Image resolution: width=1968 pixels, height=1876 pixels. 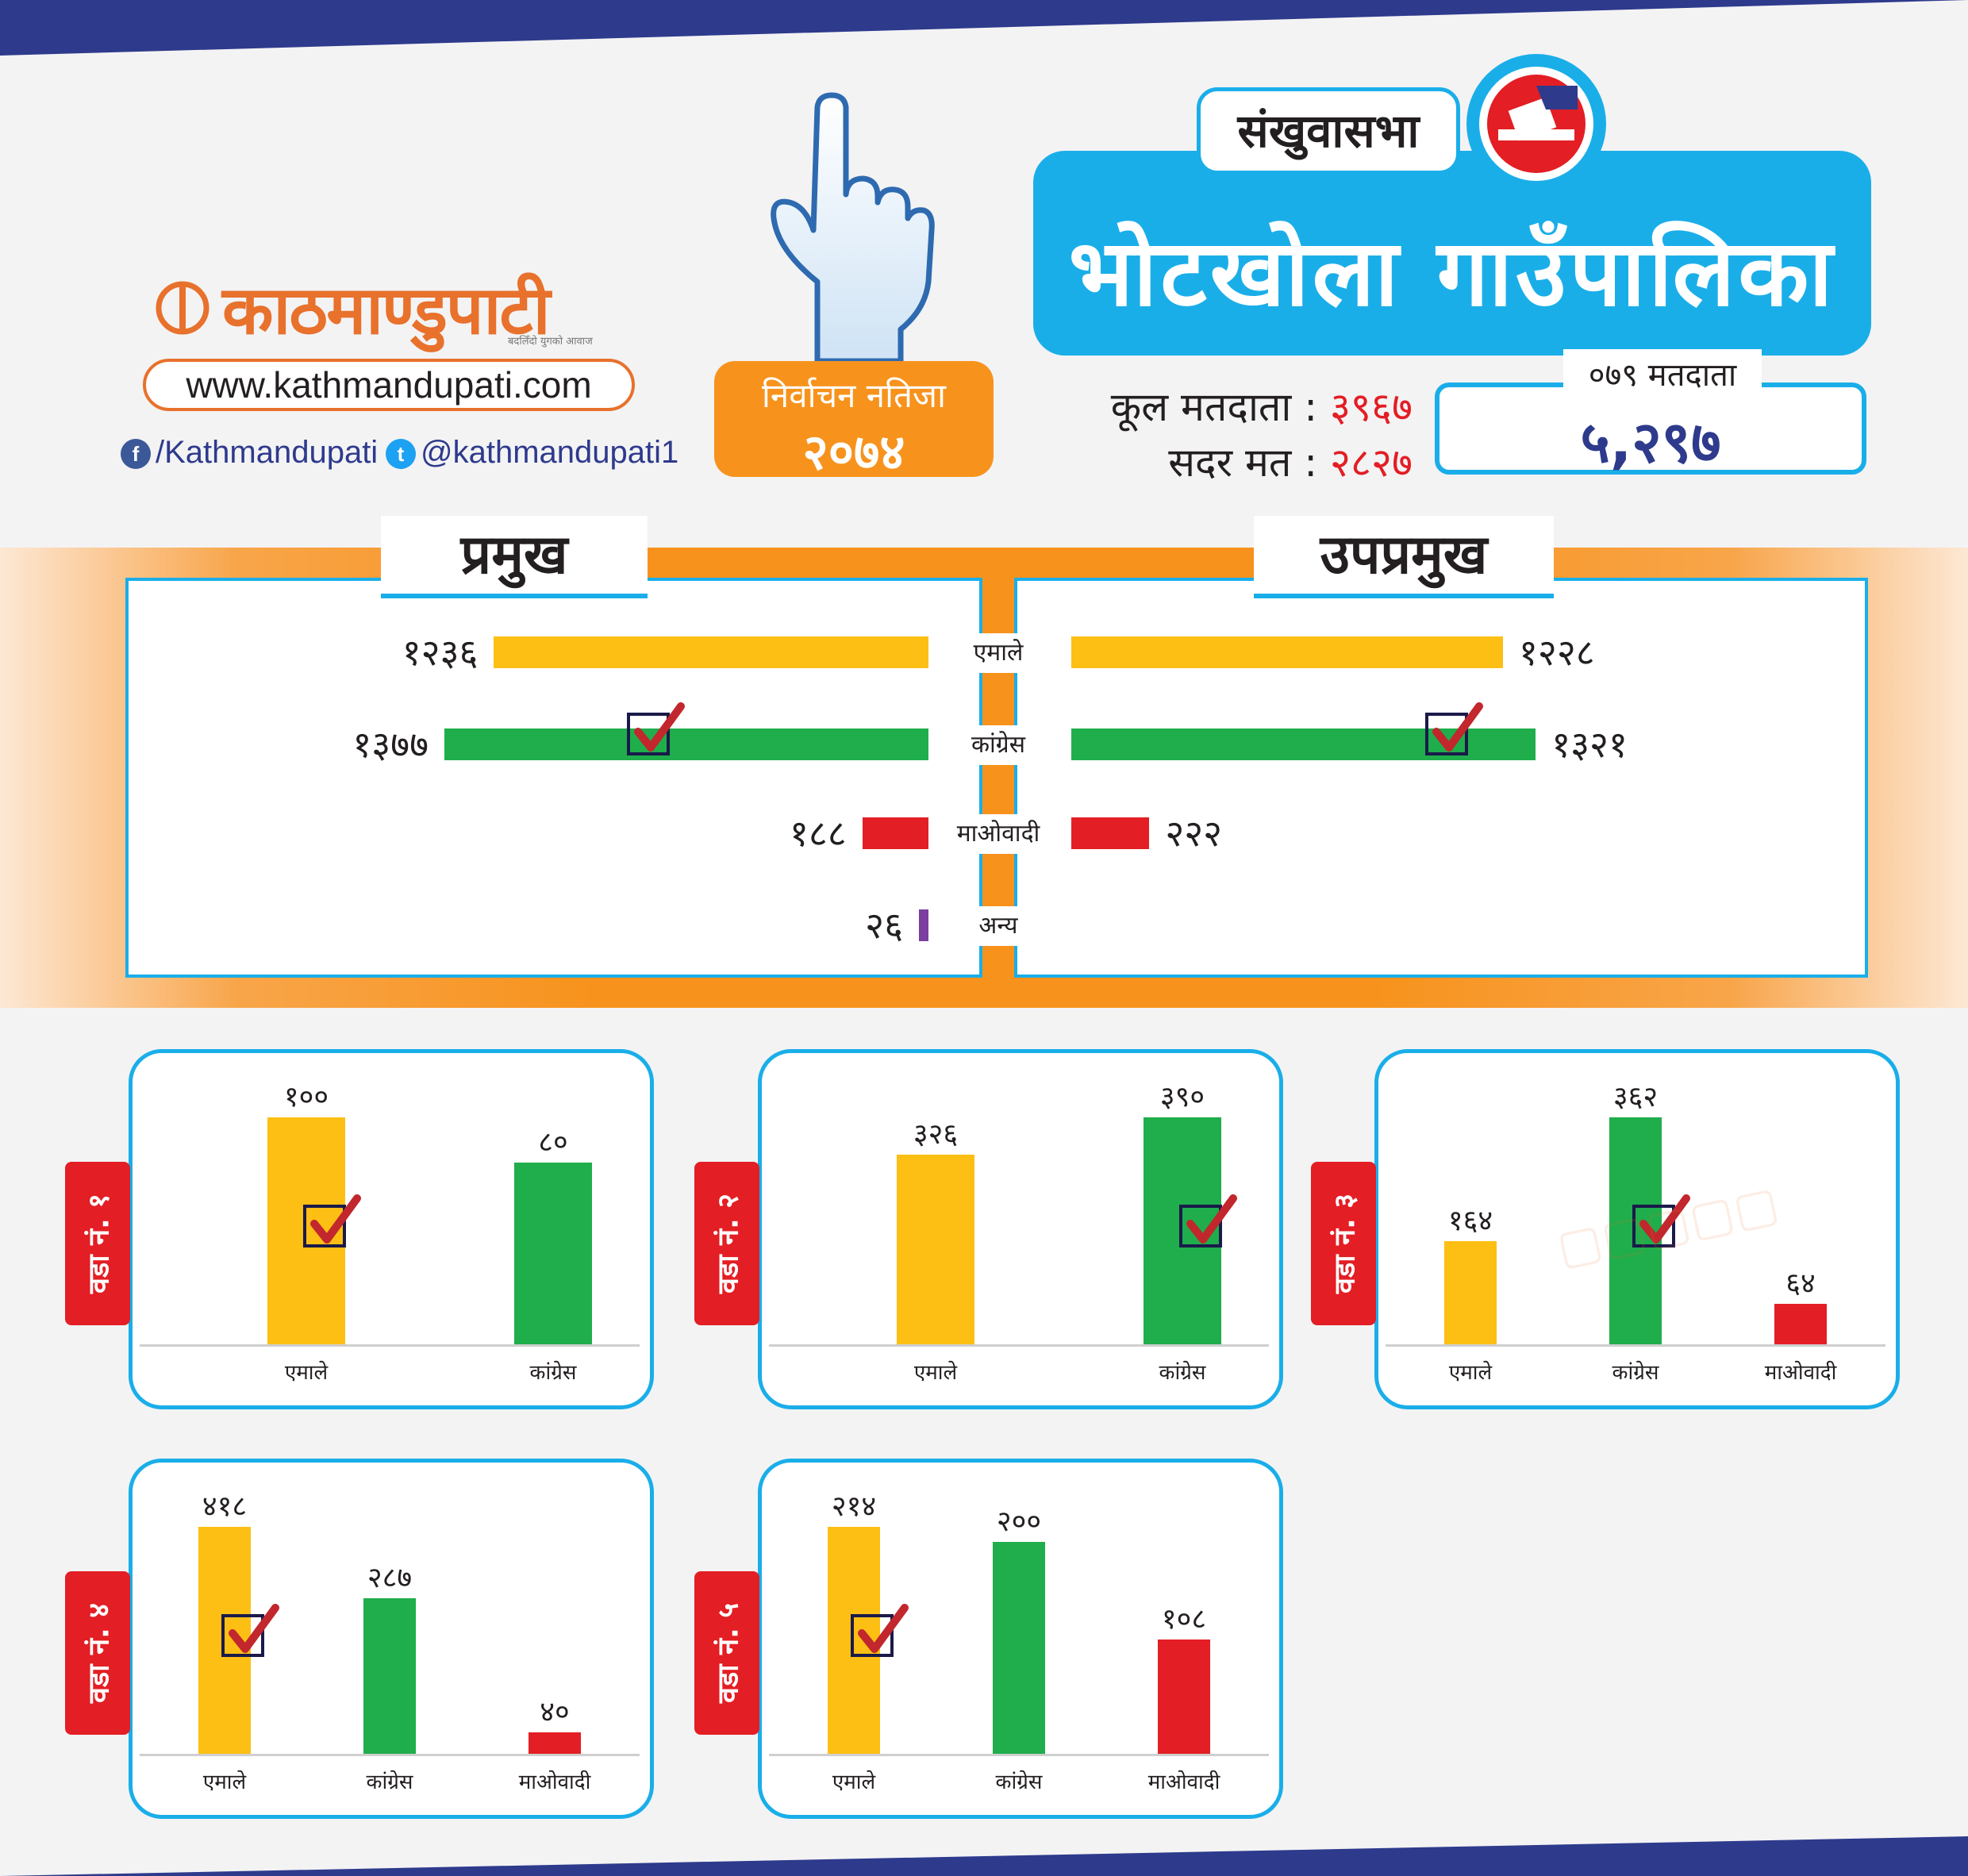 I want to click on district-label: संखुवासभा, so click(x=1329, y=131).